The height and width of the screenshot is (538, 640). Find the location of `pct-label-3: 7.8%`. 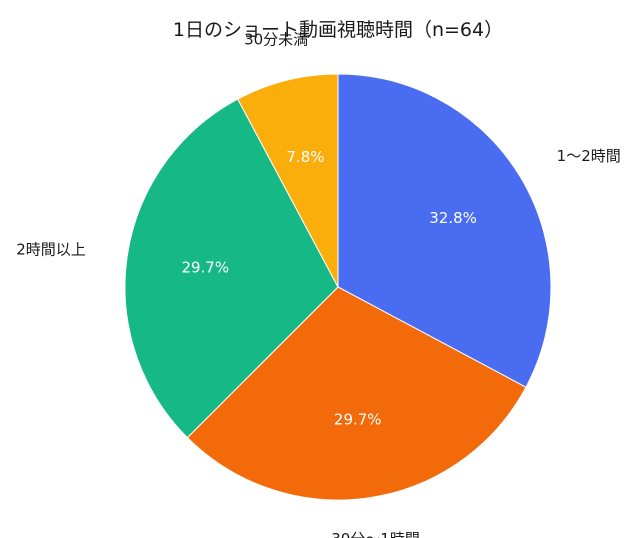

pct-label-3: 7.8% is located at coordinates (305, 157).